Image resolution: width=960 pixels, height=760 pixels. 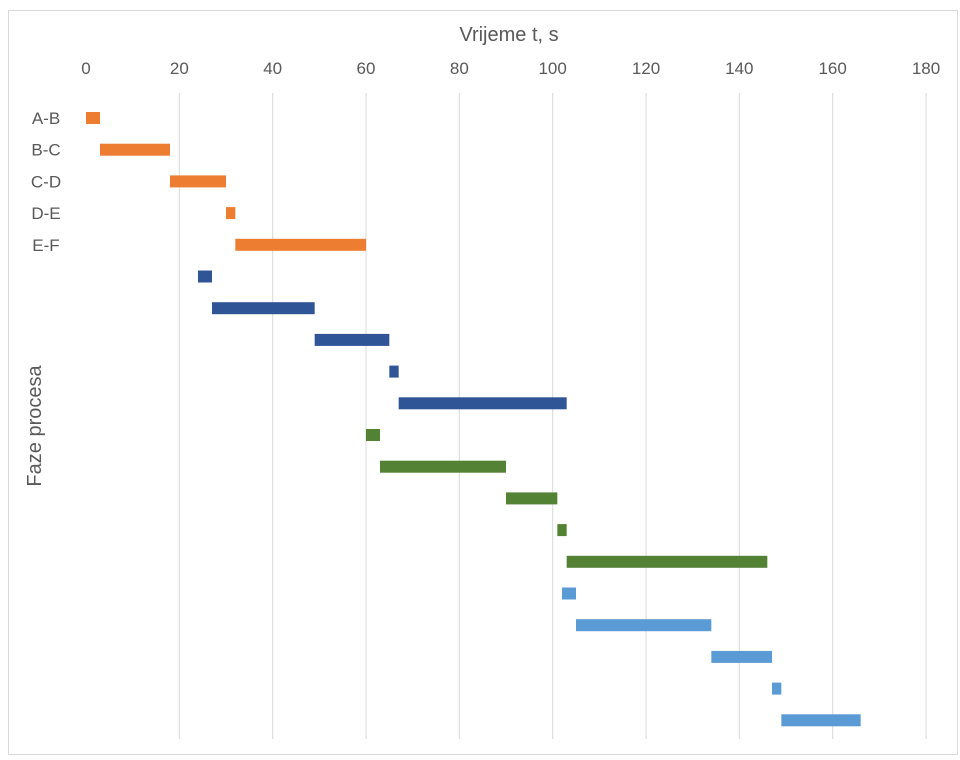 What do you see at coordinates (552, 68) in the screenshot?
I see `x-tick-label: 100` at bounding box center [552, 68].